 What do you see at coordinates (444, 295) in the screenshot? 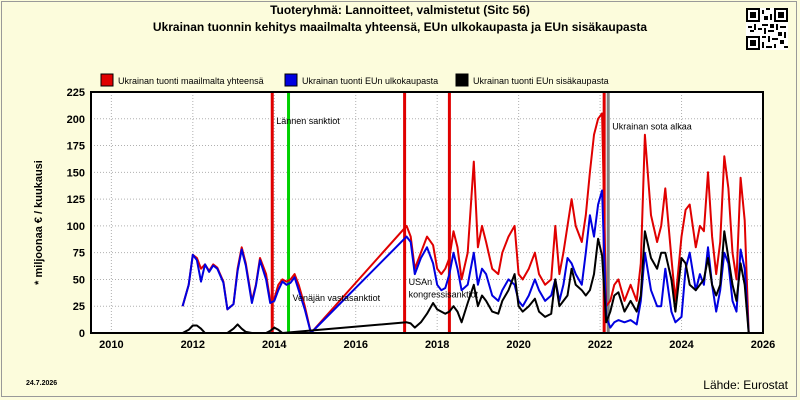
I see `event-label: kongressisanktiot` at bounding box center [444, 295].